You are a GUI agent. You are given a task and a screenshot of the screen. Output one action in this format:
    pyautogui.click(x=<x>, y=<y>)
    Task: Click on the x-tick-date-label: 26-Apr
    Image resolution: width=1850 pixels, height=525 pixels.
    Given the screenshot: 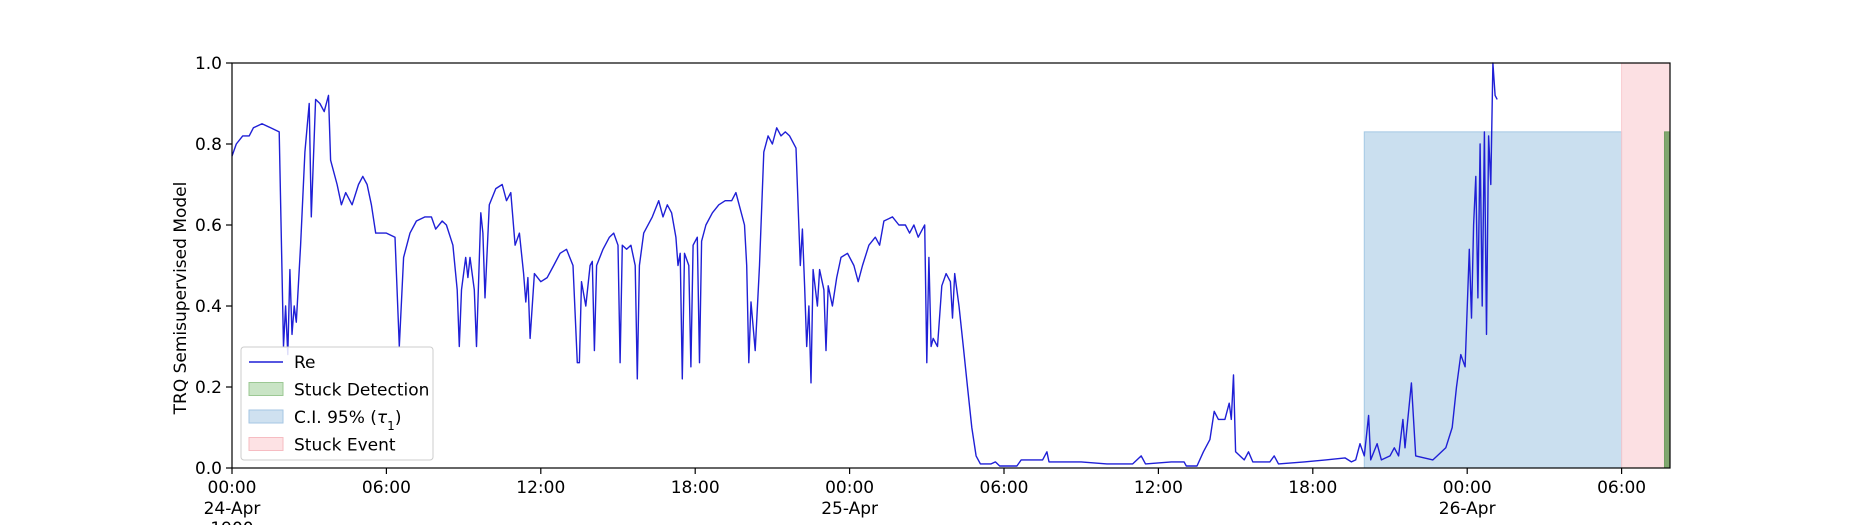 What is the action you would take?
    pyautogui.click(x=1467, y=509)
    